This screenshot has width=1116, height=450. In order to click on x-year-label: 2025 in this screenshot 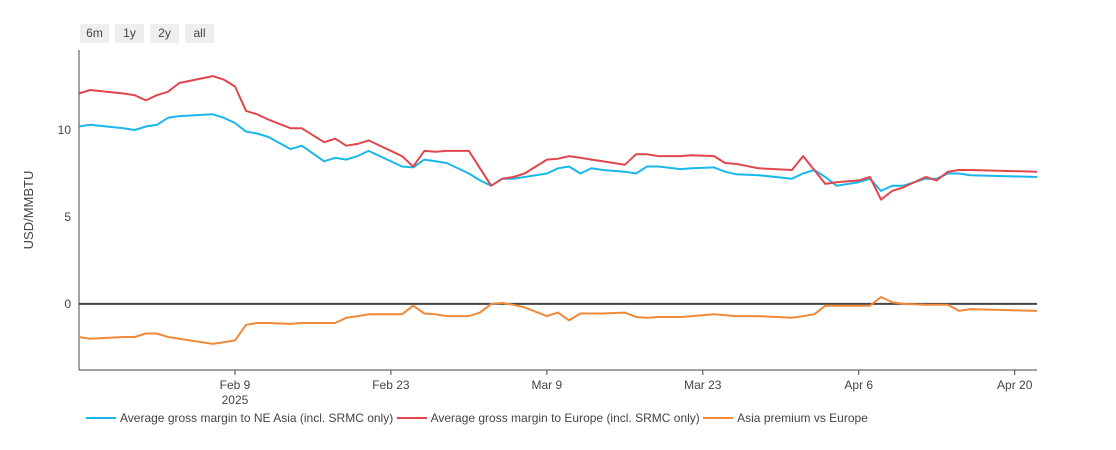, I will do `click(235, 400)`.